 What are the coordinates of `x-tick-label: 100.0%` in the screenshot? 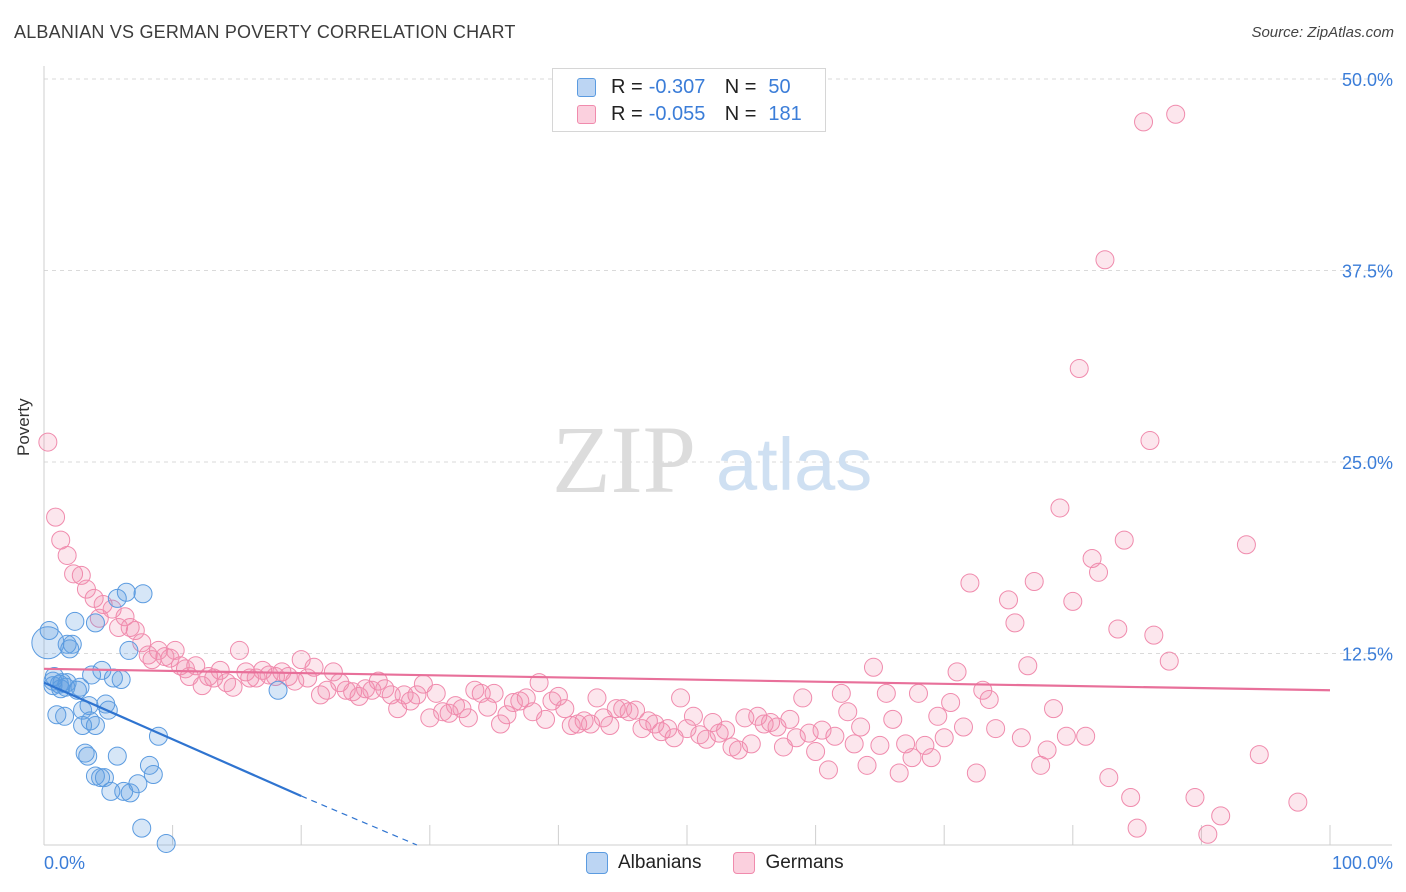 It's located at (1362, 863).